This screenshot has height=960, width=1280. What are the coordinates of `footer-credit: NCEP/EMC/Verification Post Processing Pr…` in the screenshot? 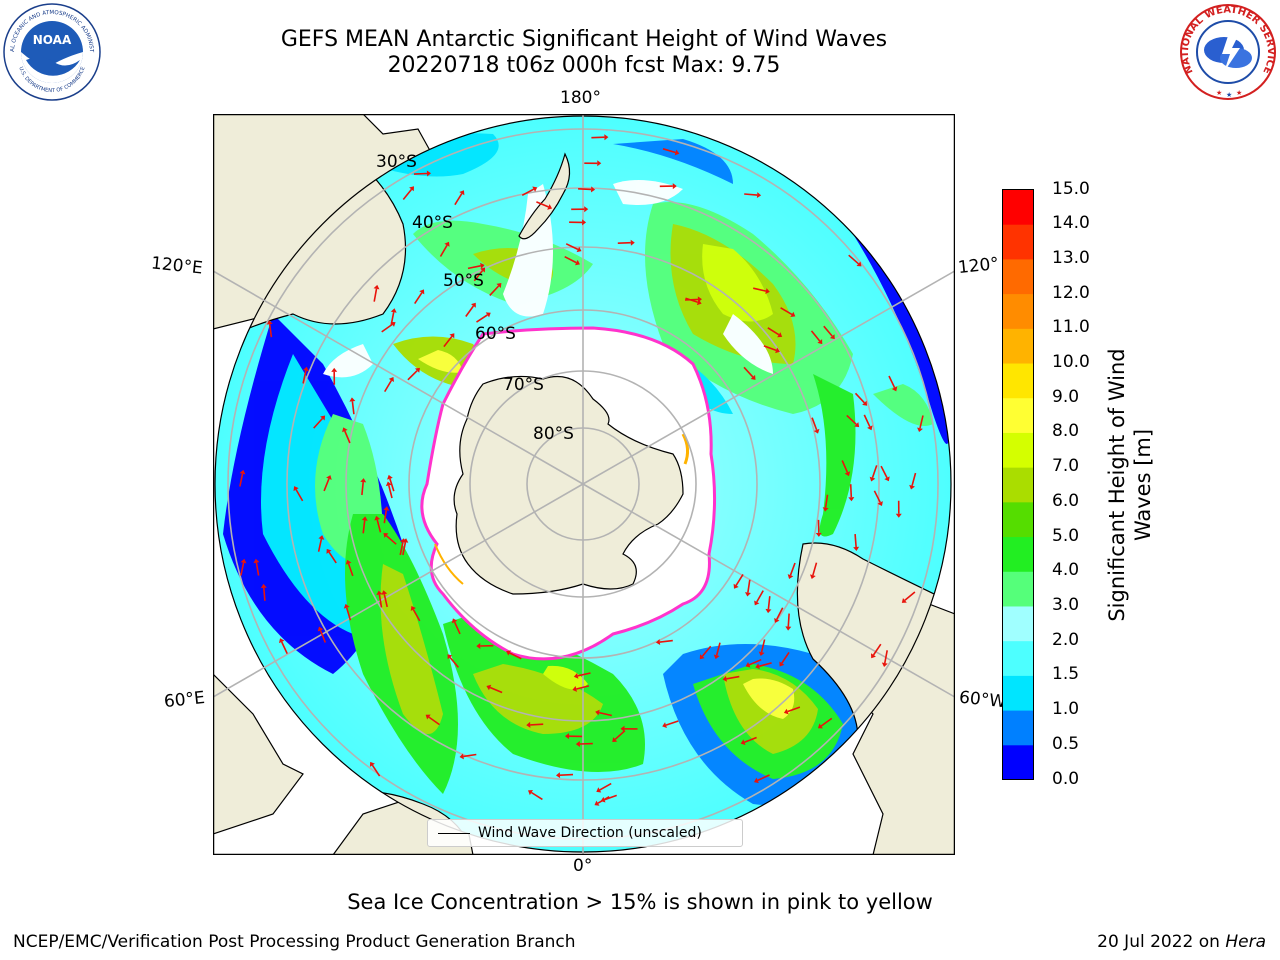 It's located at (294, 942).